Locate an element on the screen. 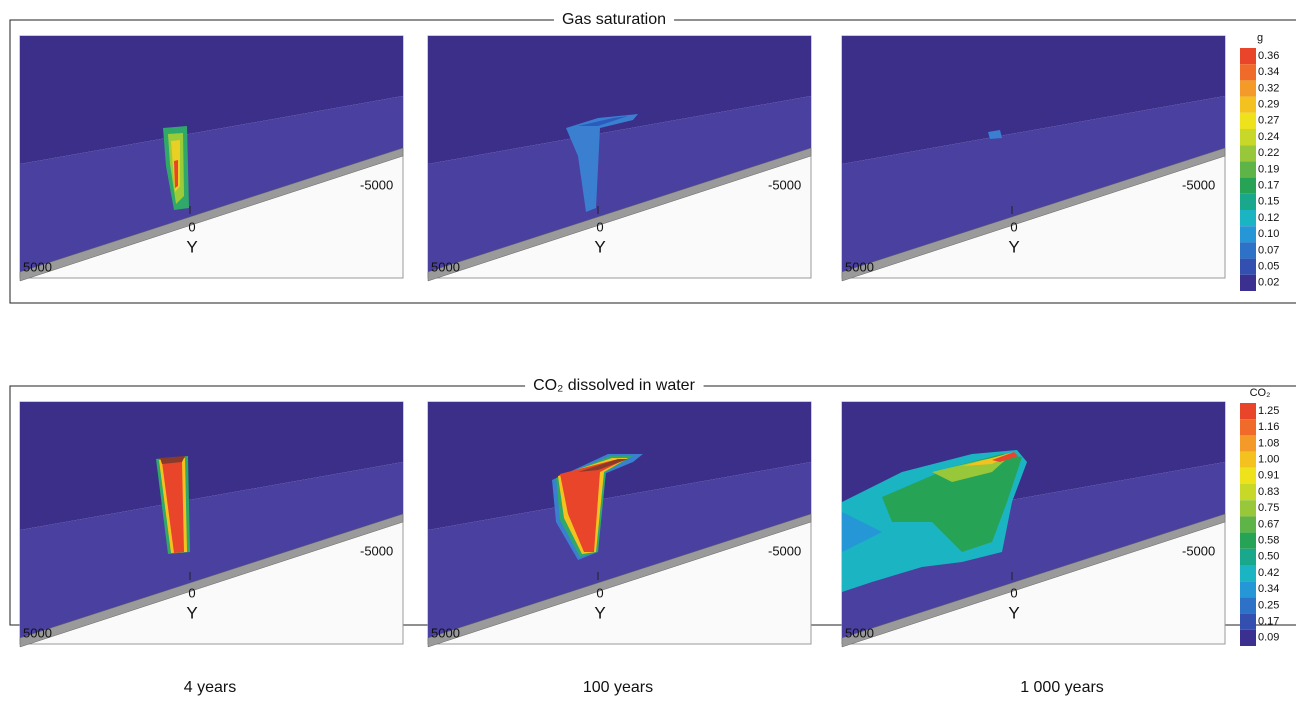 The image size is (1296, 704). legend-label: 0.15 is located at coordinates (1268, 202).